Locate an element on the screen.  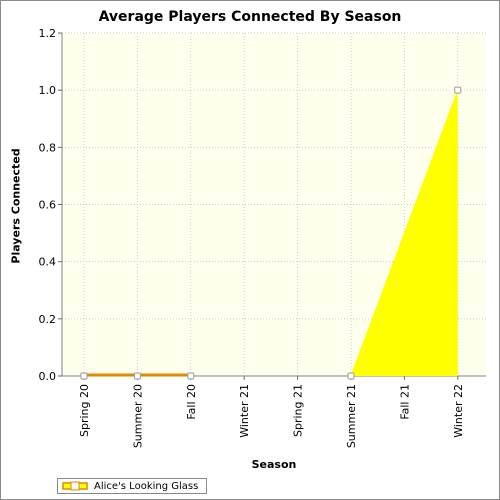
y-tick-label: 0.0 is located at coordinates (48, 376).